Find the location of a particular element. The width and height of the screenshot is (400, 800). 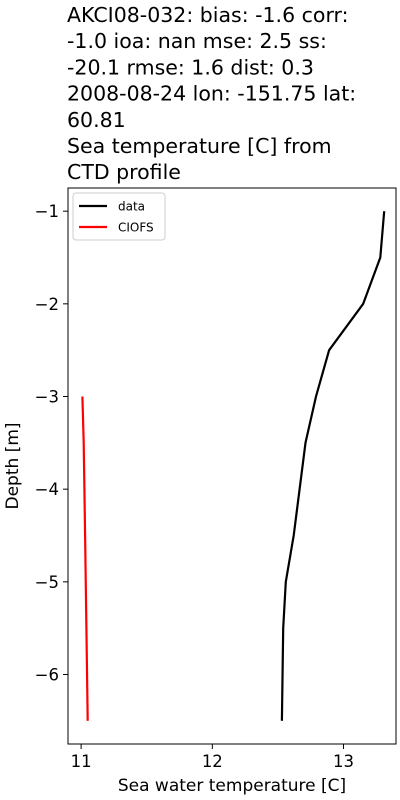

y-tick-label: −2 is located at coordinates (47, 304).